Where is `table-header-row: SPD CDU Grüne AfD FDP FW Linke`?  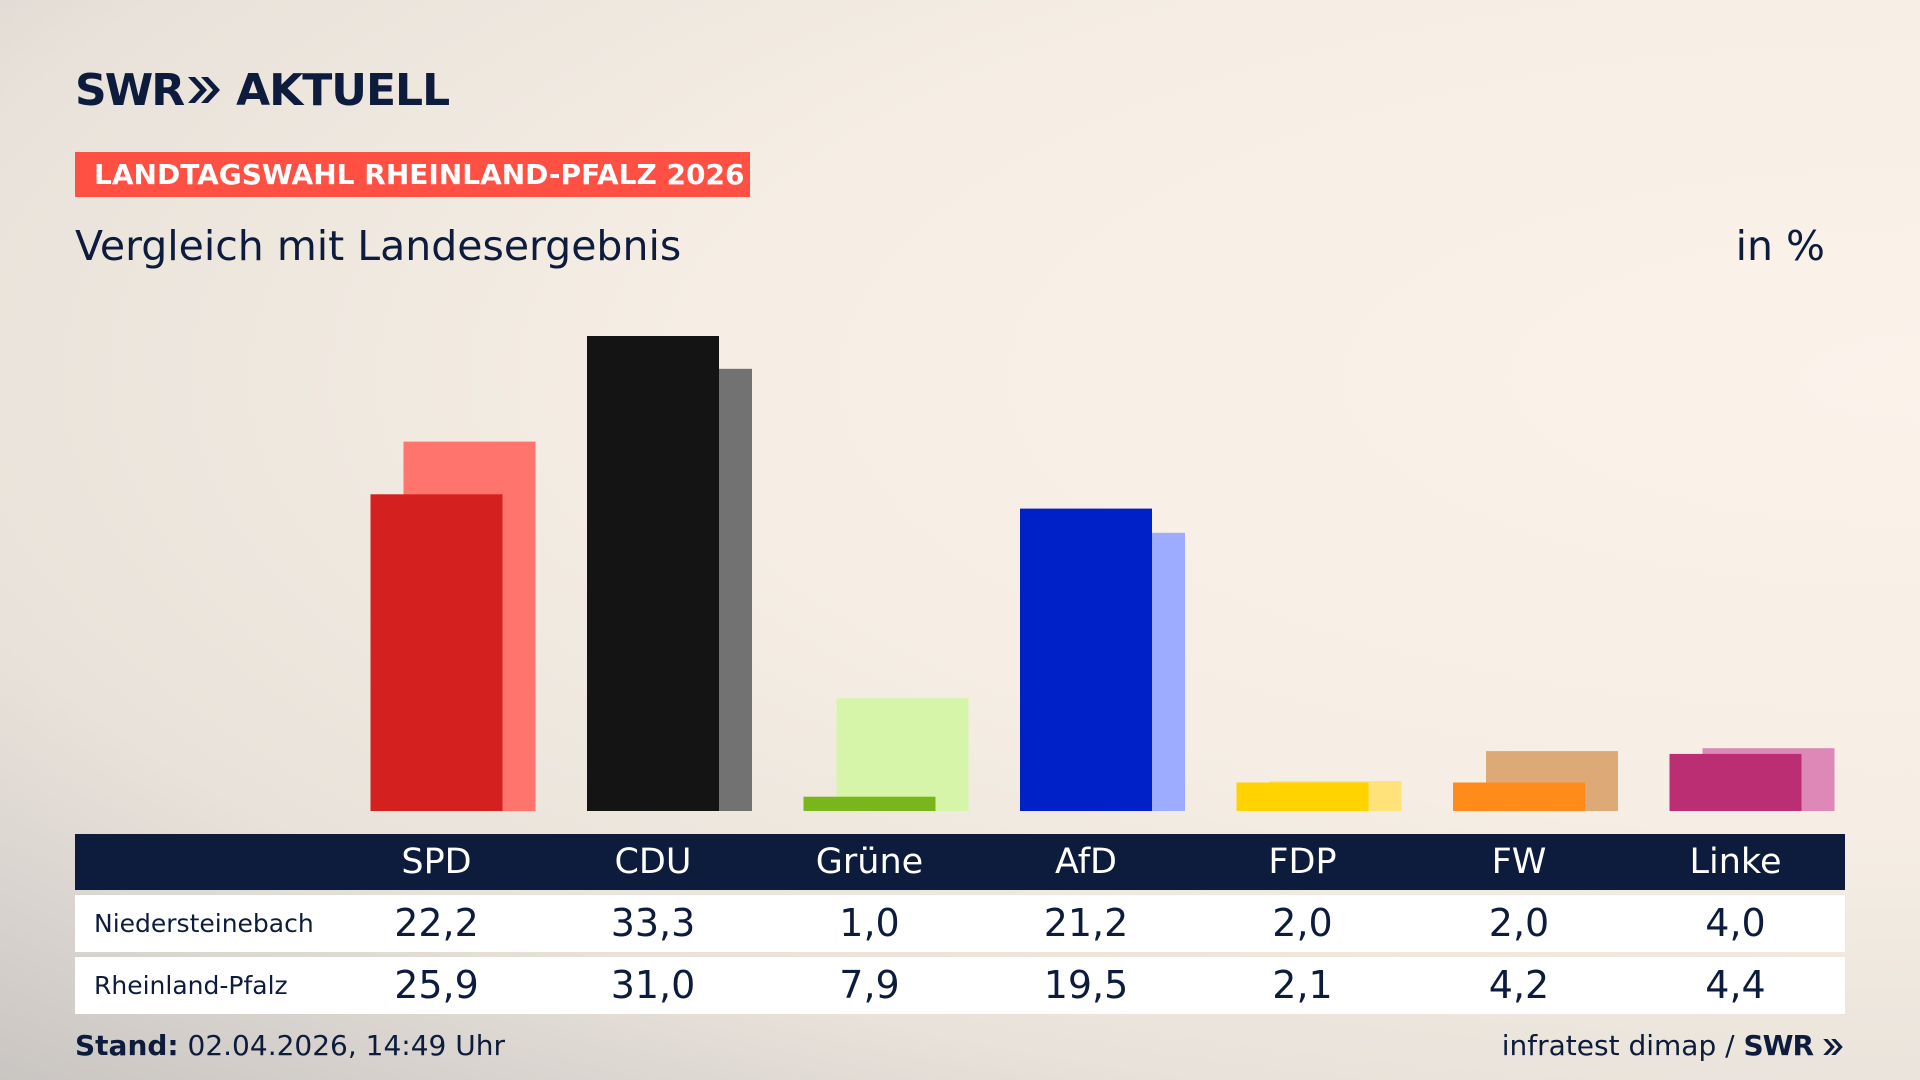
table-header-row: SPD CDU Grüne AfD FDP FW Linke is located at coordinates (960, 862).